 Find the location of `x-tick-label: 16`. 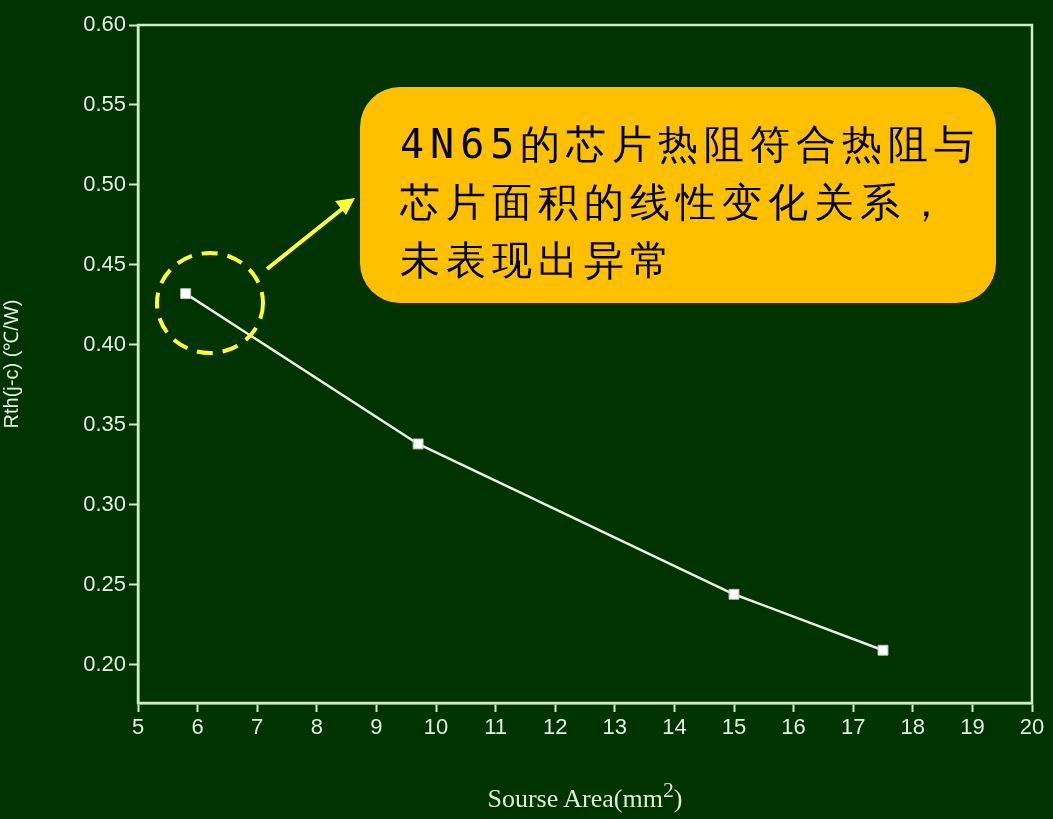

x-tick-label: 16 is located at coordinates (793, 727).